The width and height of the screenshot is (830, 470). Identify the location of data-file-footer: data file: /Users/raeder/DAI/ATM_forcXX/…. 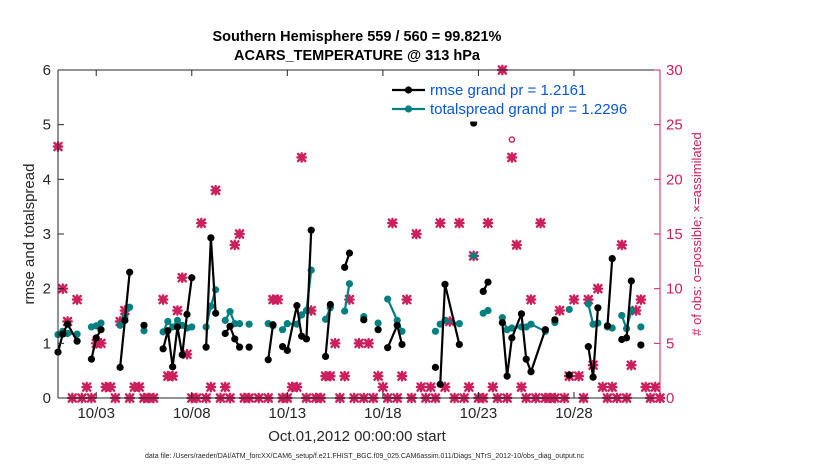
(365, 456).